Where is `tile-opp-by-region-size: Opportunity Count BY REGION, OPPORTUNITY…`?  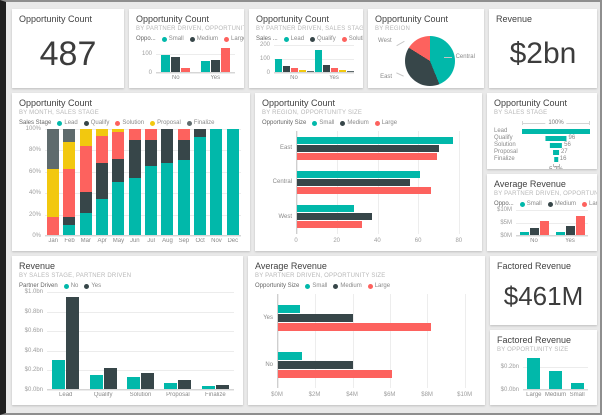 tile-opp-by-region-size: Opportunity Count BY REGION, OPPORTUNITY… is located at coordinates (368, 172).